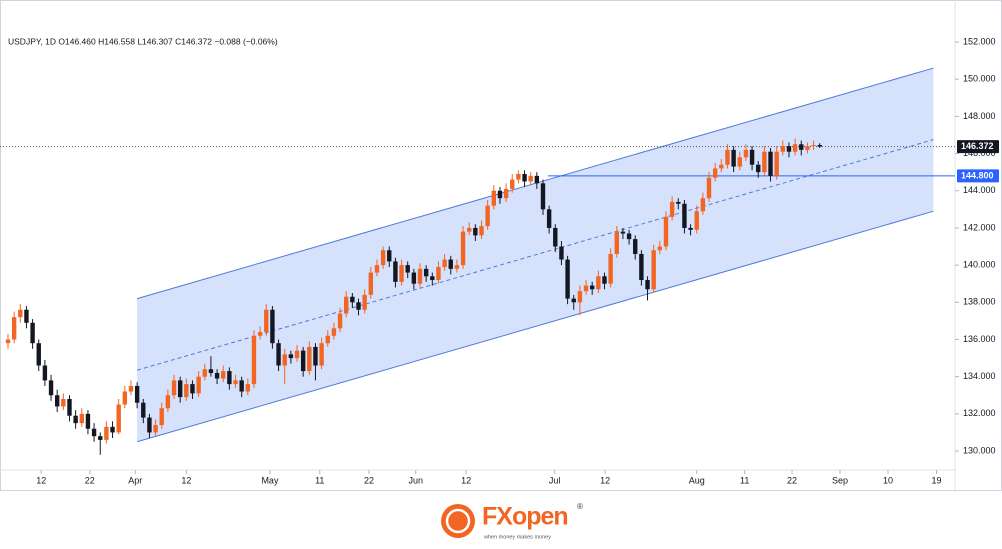 The image size is (1002, 549). Describe the element at coordinates (888, 480) in the screenshot. I see `x-tick-label: 10` at that location.